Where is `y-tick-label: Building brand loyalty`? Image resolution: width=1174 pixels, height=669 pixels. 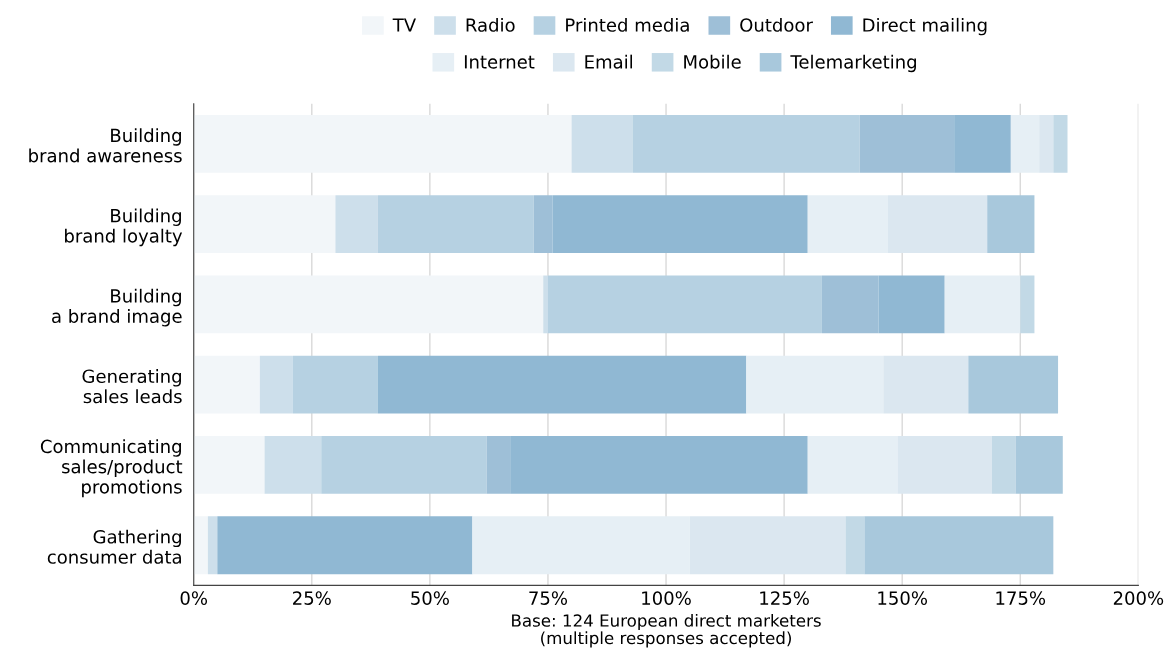 y-tick-label: Building brand loyalty is located at coordinates (124, 227).